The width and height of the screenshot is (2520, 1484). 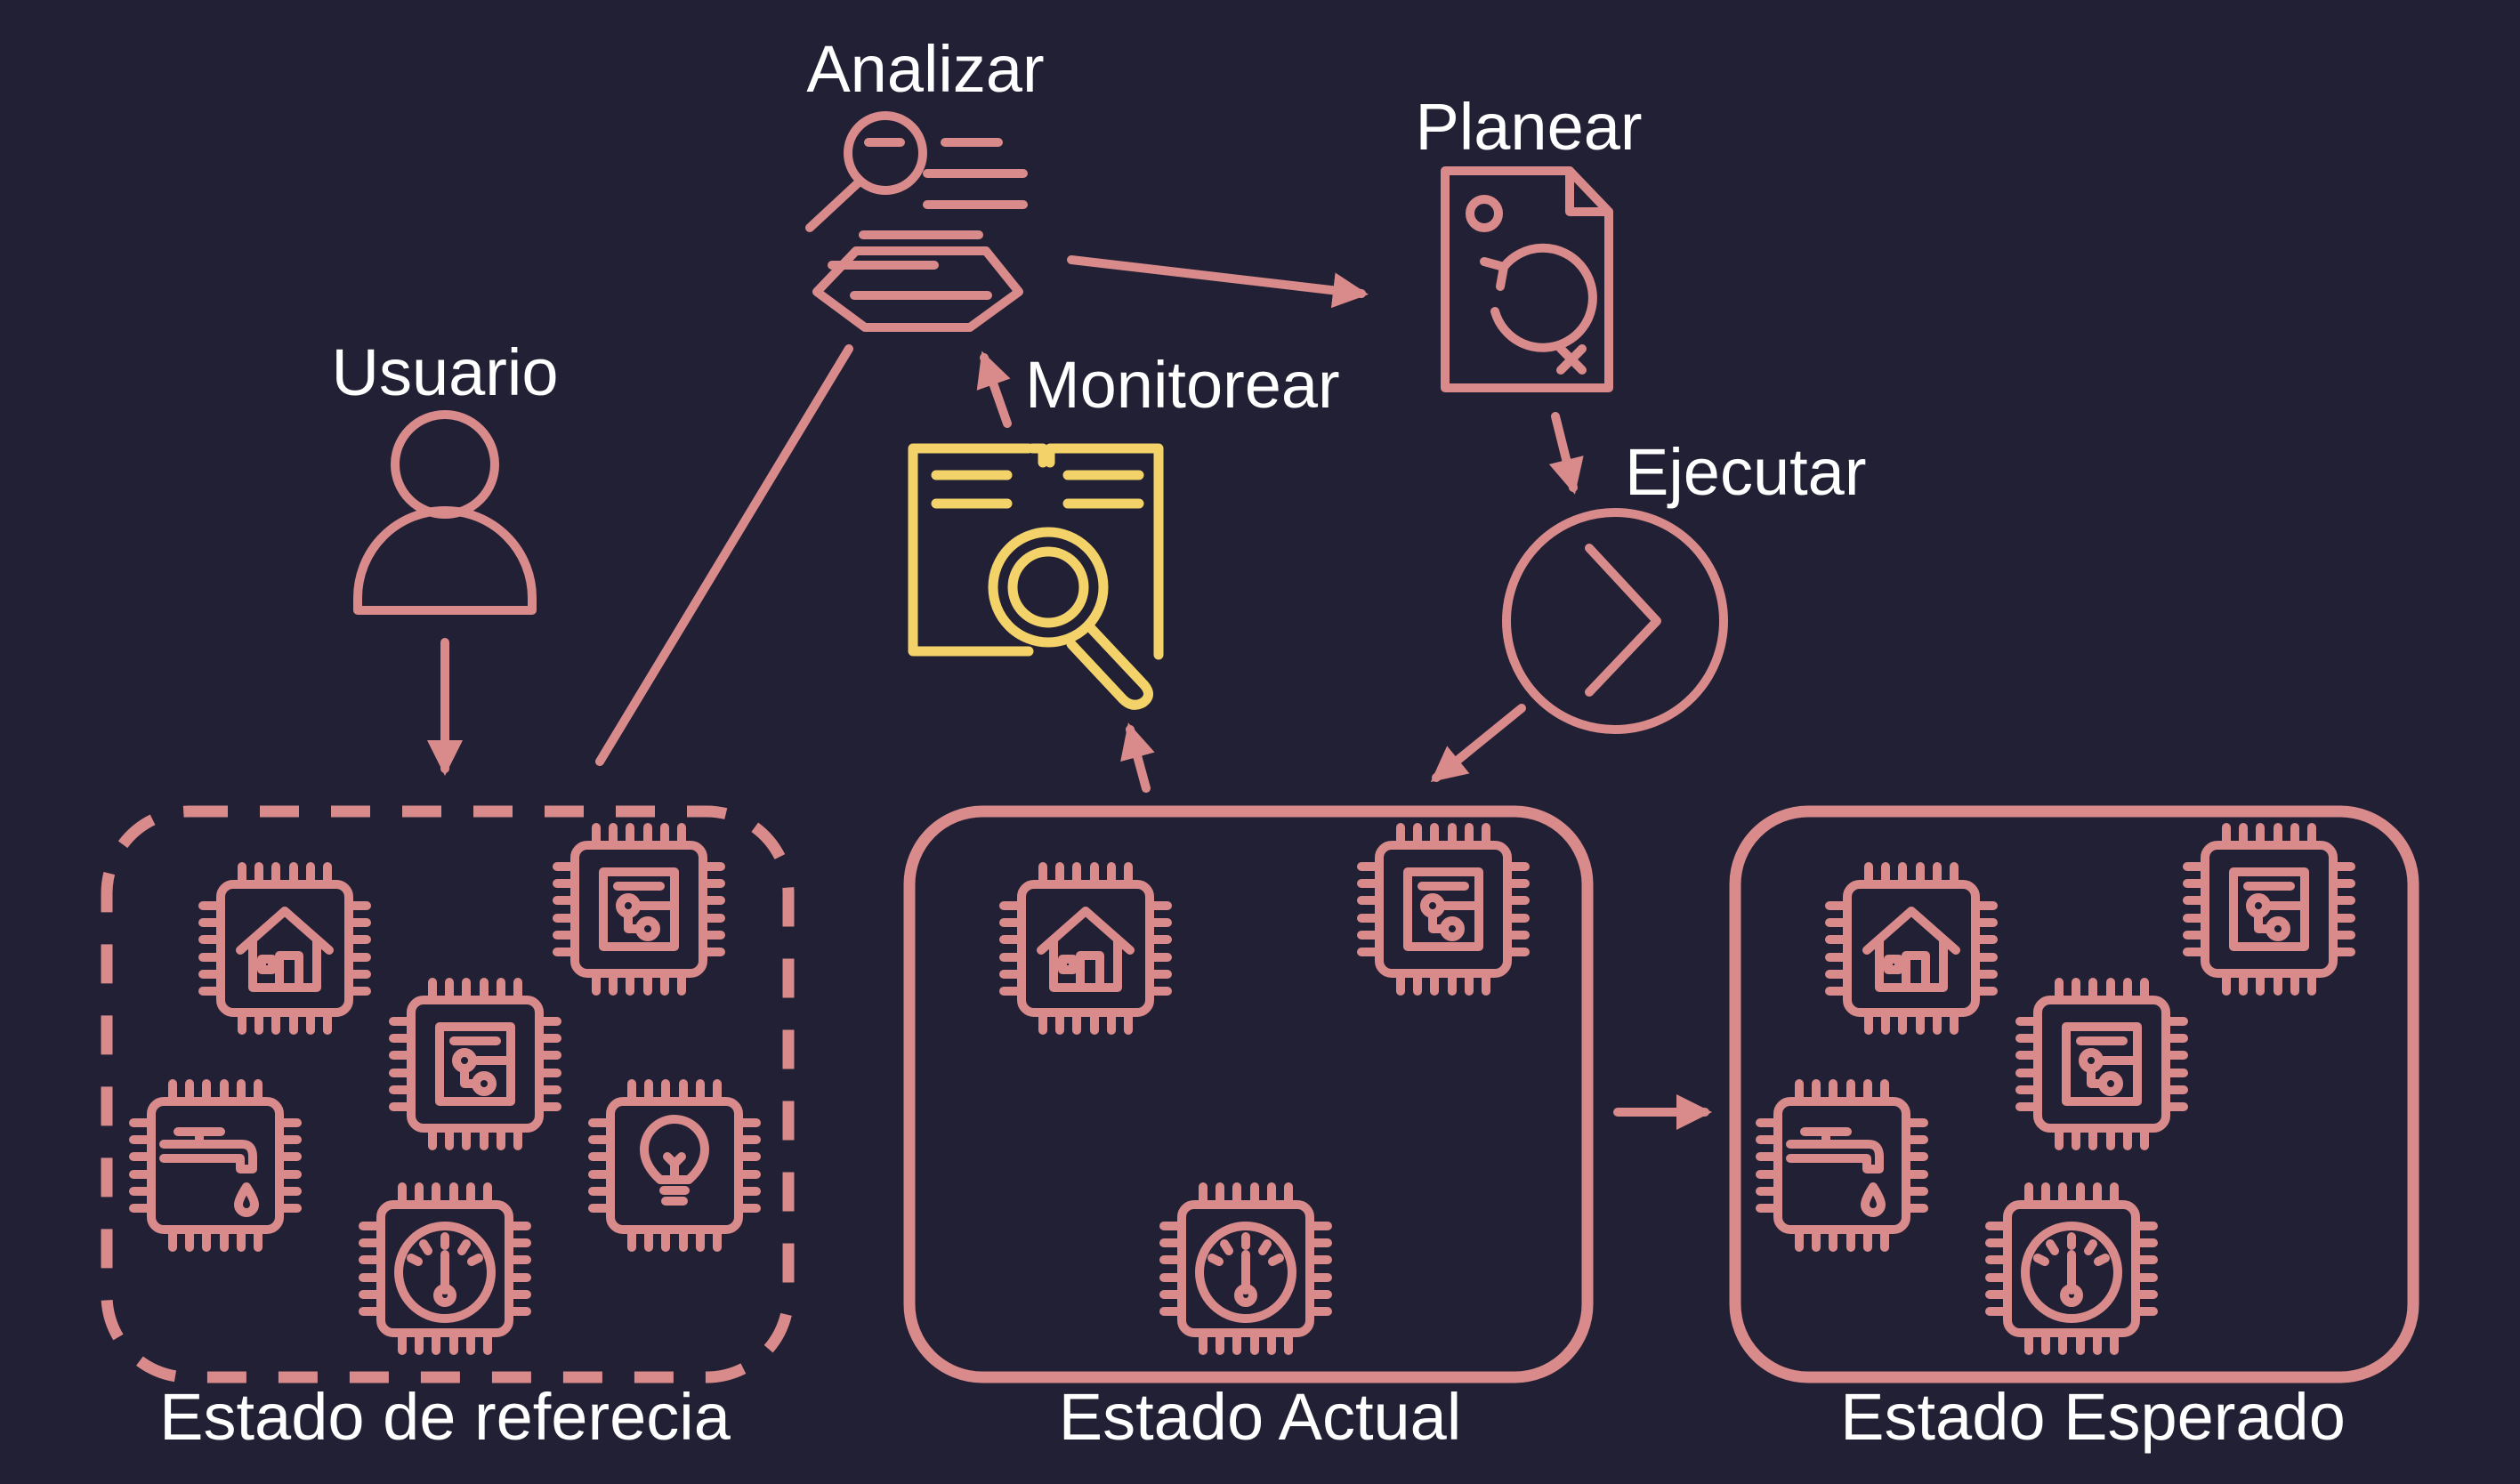 What do you see at coordinates (1745, 472) in the screenshot?
I see `label-ejecutar: Ejecutar` at bounding box center [1745, 472].